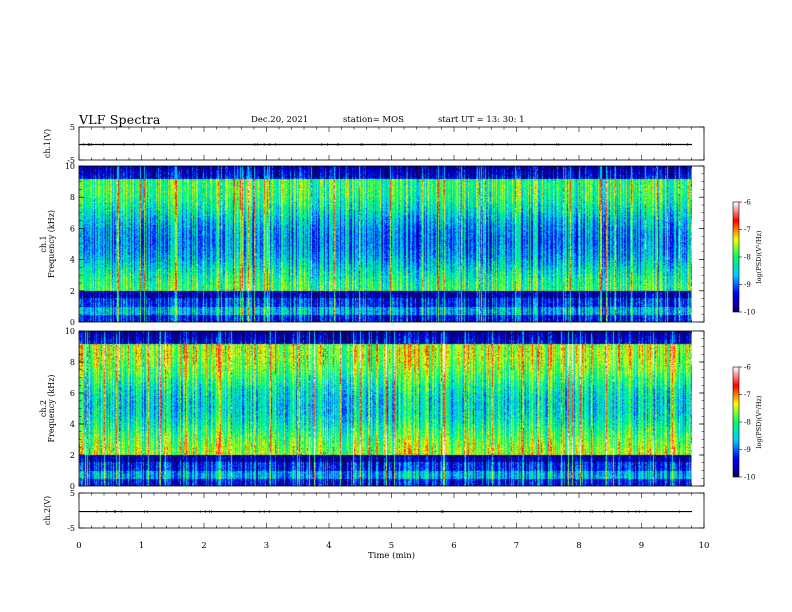 This screenshot has width=792, height=612. Describe the element at coordinates (43, 408) in the screenshot. I see `y-axis-label: ch.2` at that location.